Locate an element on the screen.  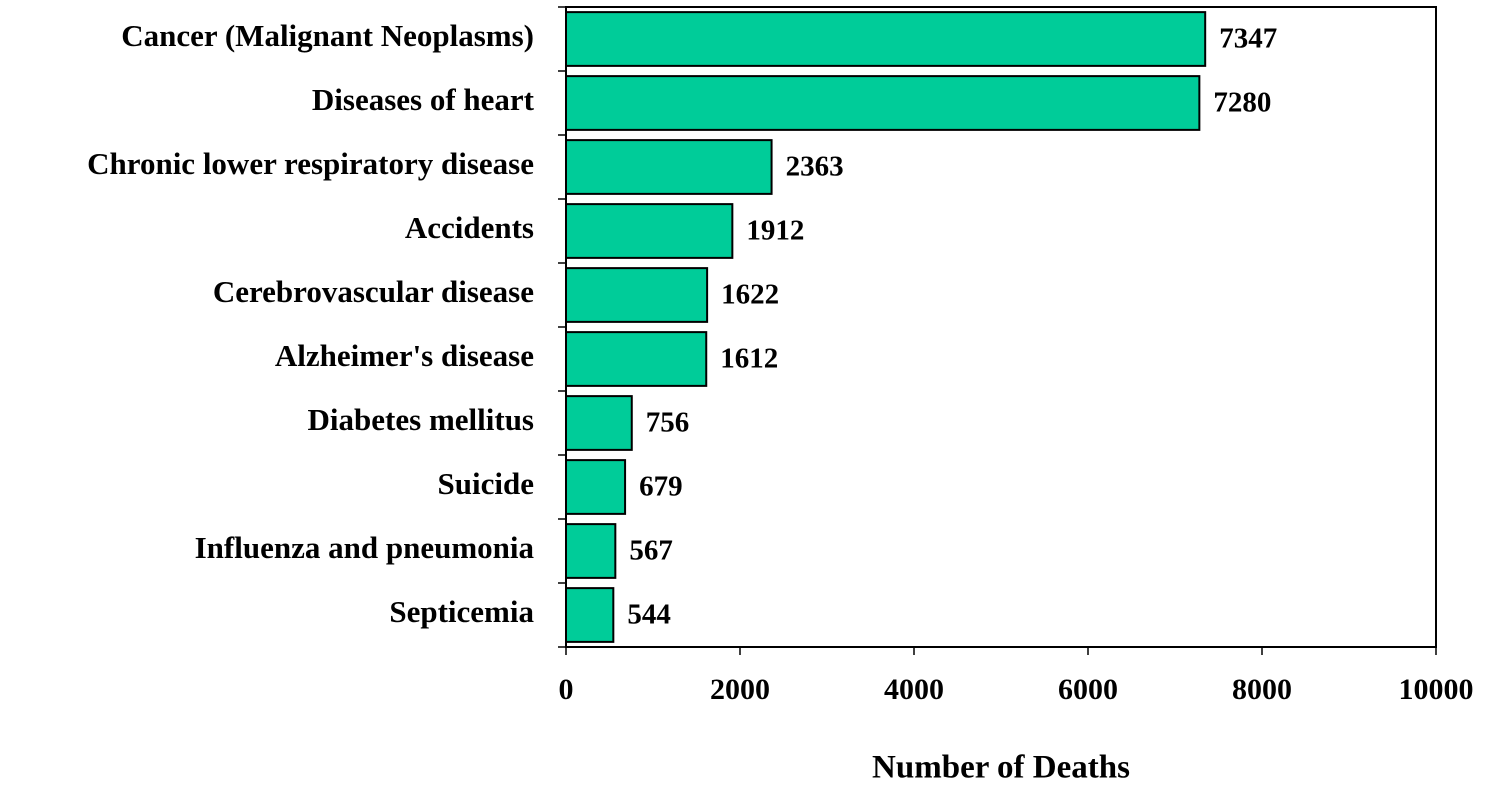
value-label: 1622 is located at coordinates (750, 295).